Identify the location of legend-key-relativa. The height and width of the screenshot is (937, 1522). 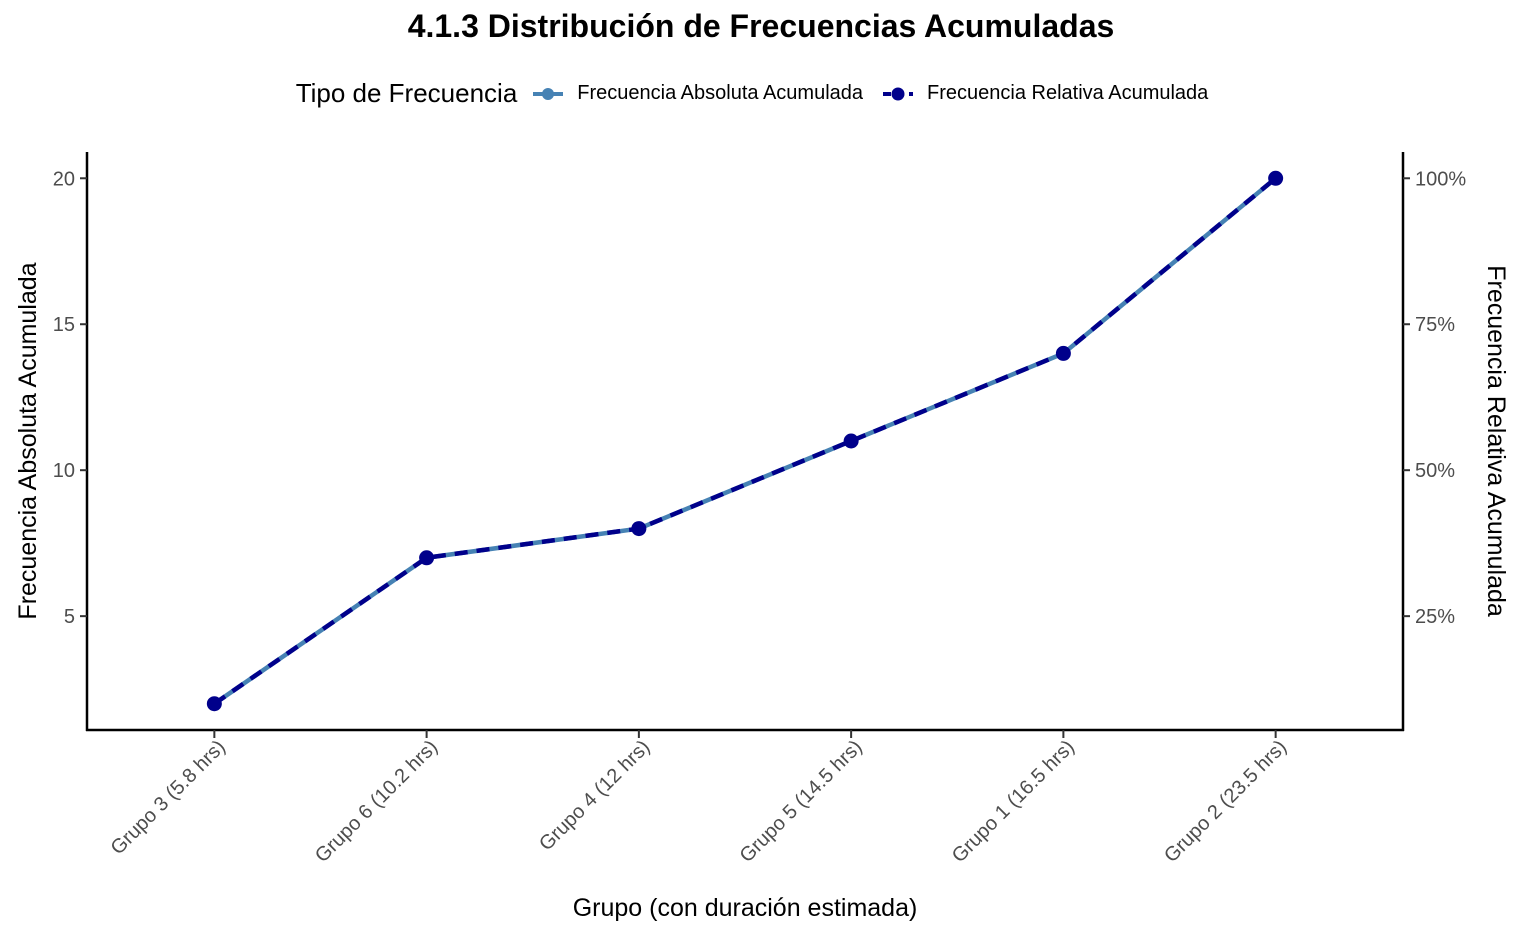
(898, 93).